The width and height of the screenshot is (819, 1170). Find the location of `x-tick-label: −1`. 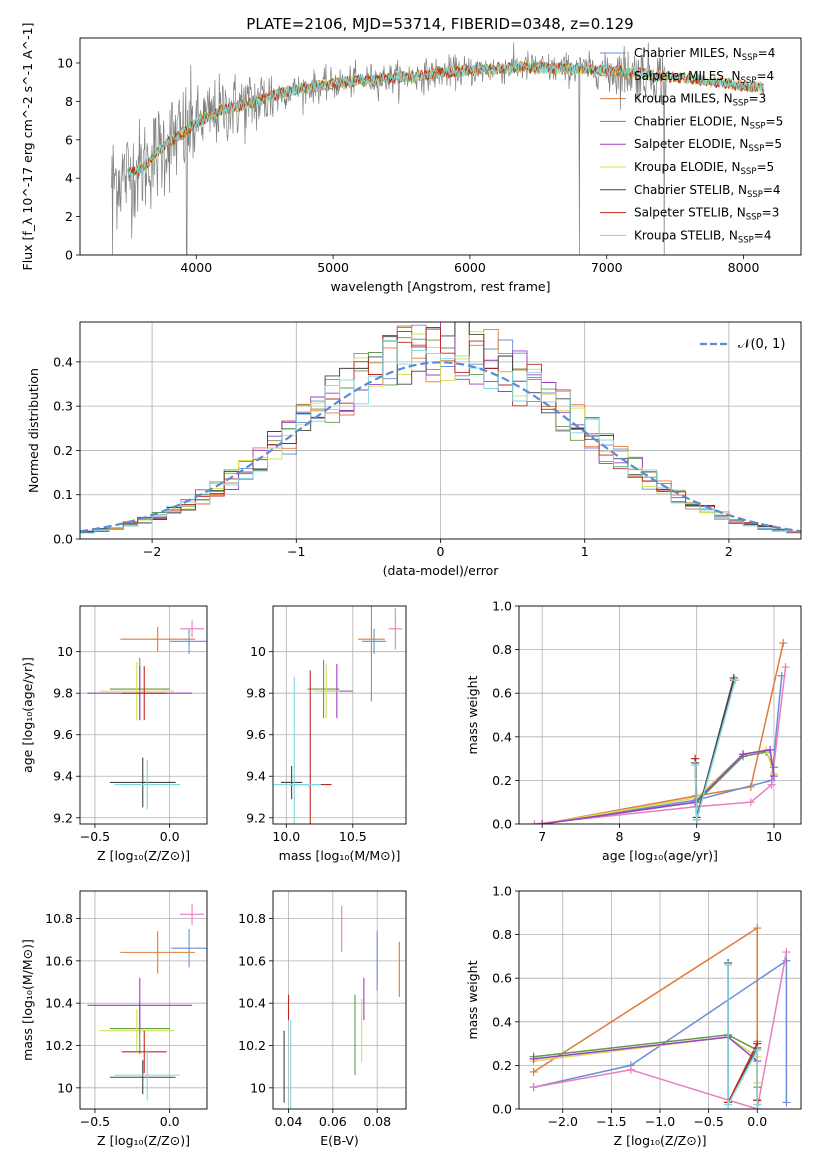

x-tick-label: −1 is located at coordinates (296, 551).